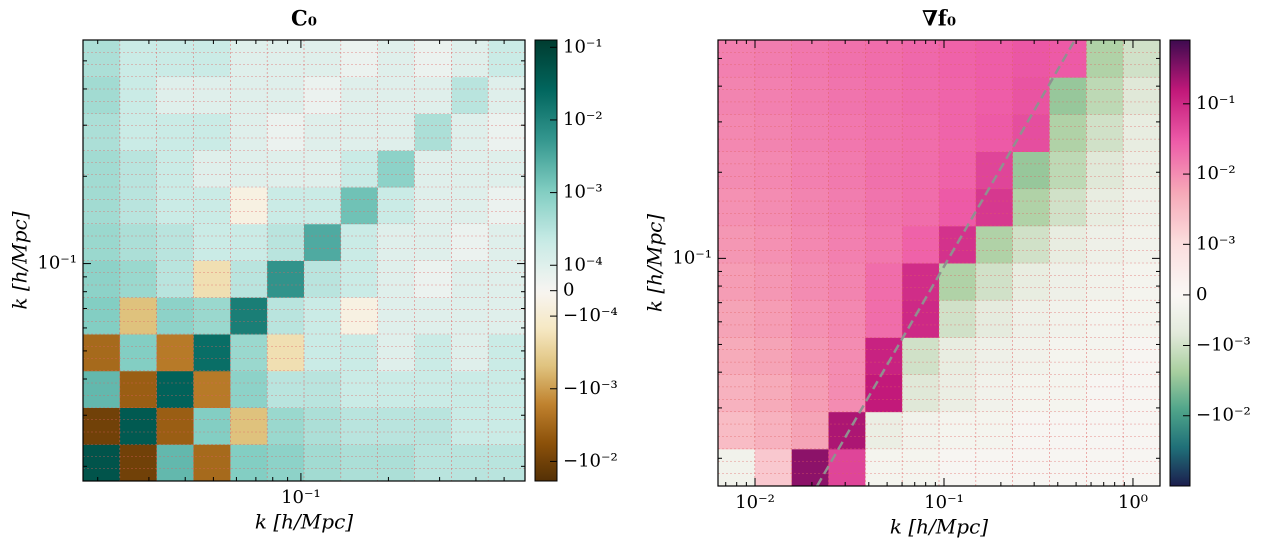  What do you see at coordinates (304, 18) in the screenshot?
I see `chart-title: C₀` at bounding box center [304, 18].